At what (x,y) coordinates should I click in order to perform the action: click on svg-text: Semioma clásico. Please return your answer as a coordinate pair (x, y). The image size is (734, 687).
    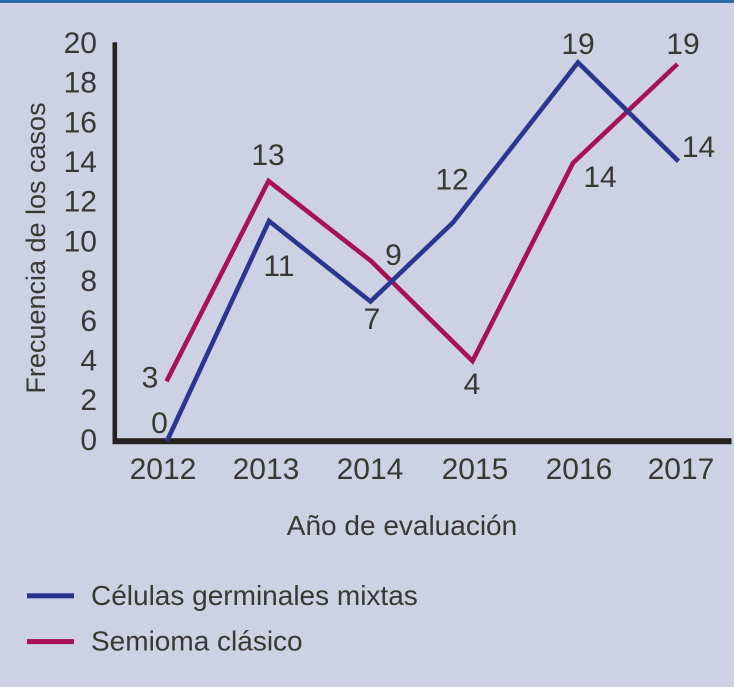
    Looking at the image, I should click on (197, 641).